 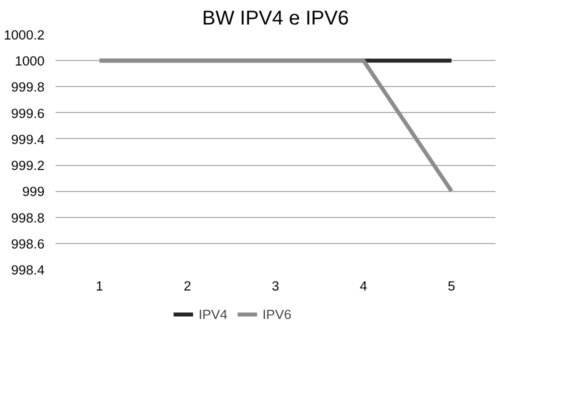 I want to click on chart-title: BW IPV4 e IPV6, so click(x=275, y=19).